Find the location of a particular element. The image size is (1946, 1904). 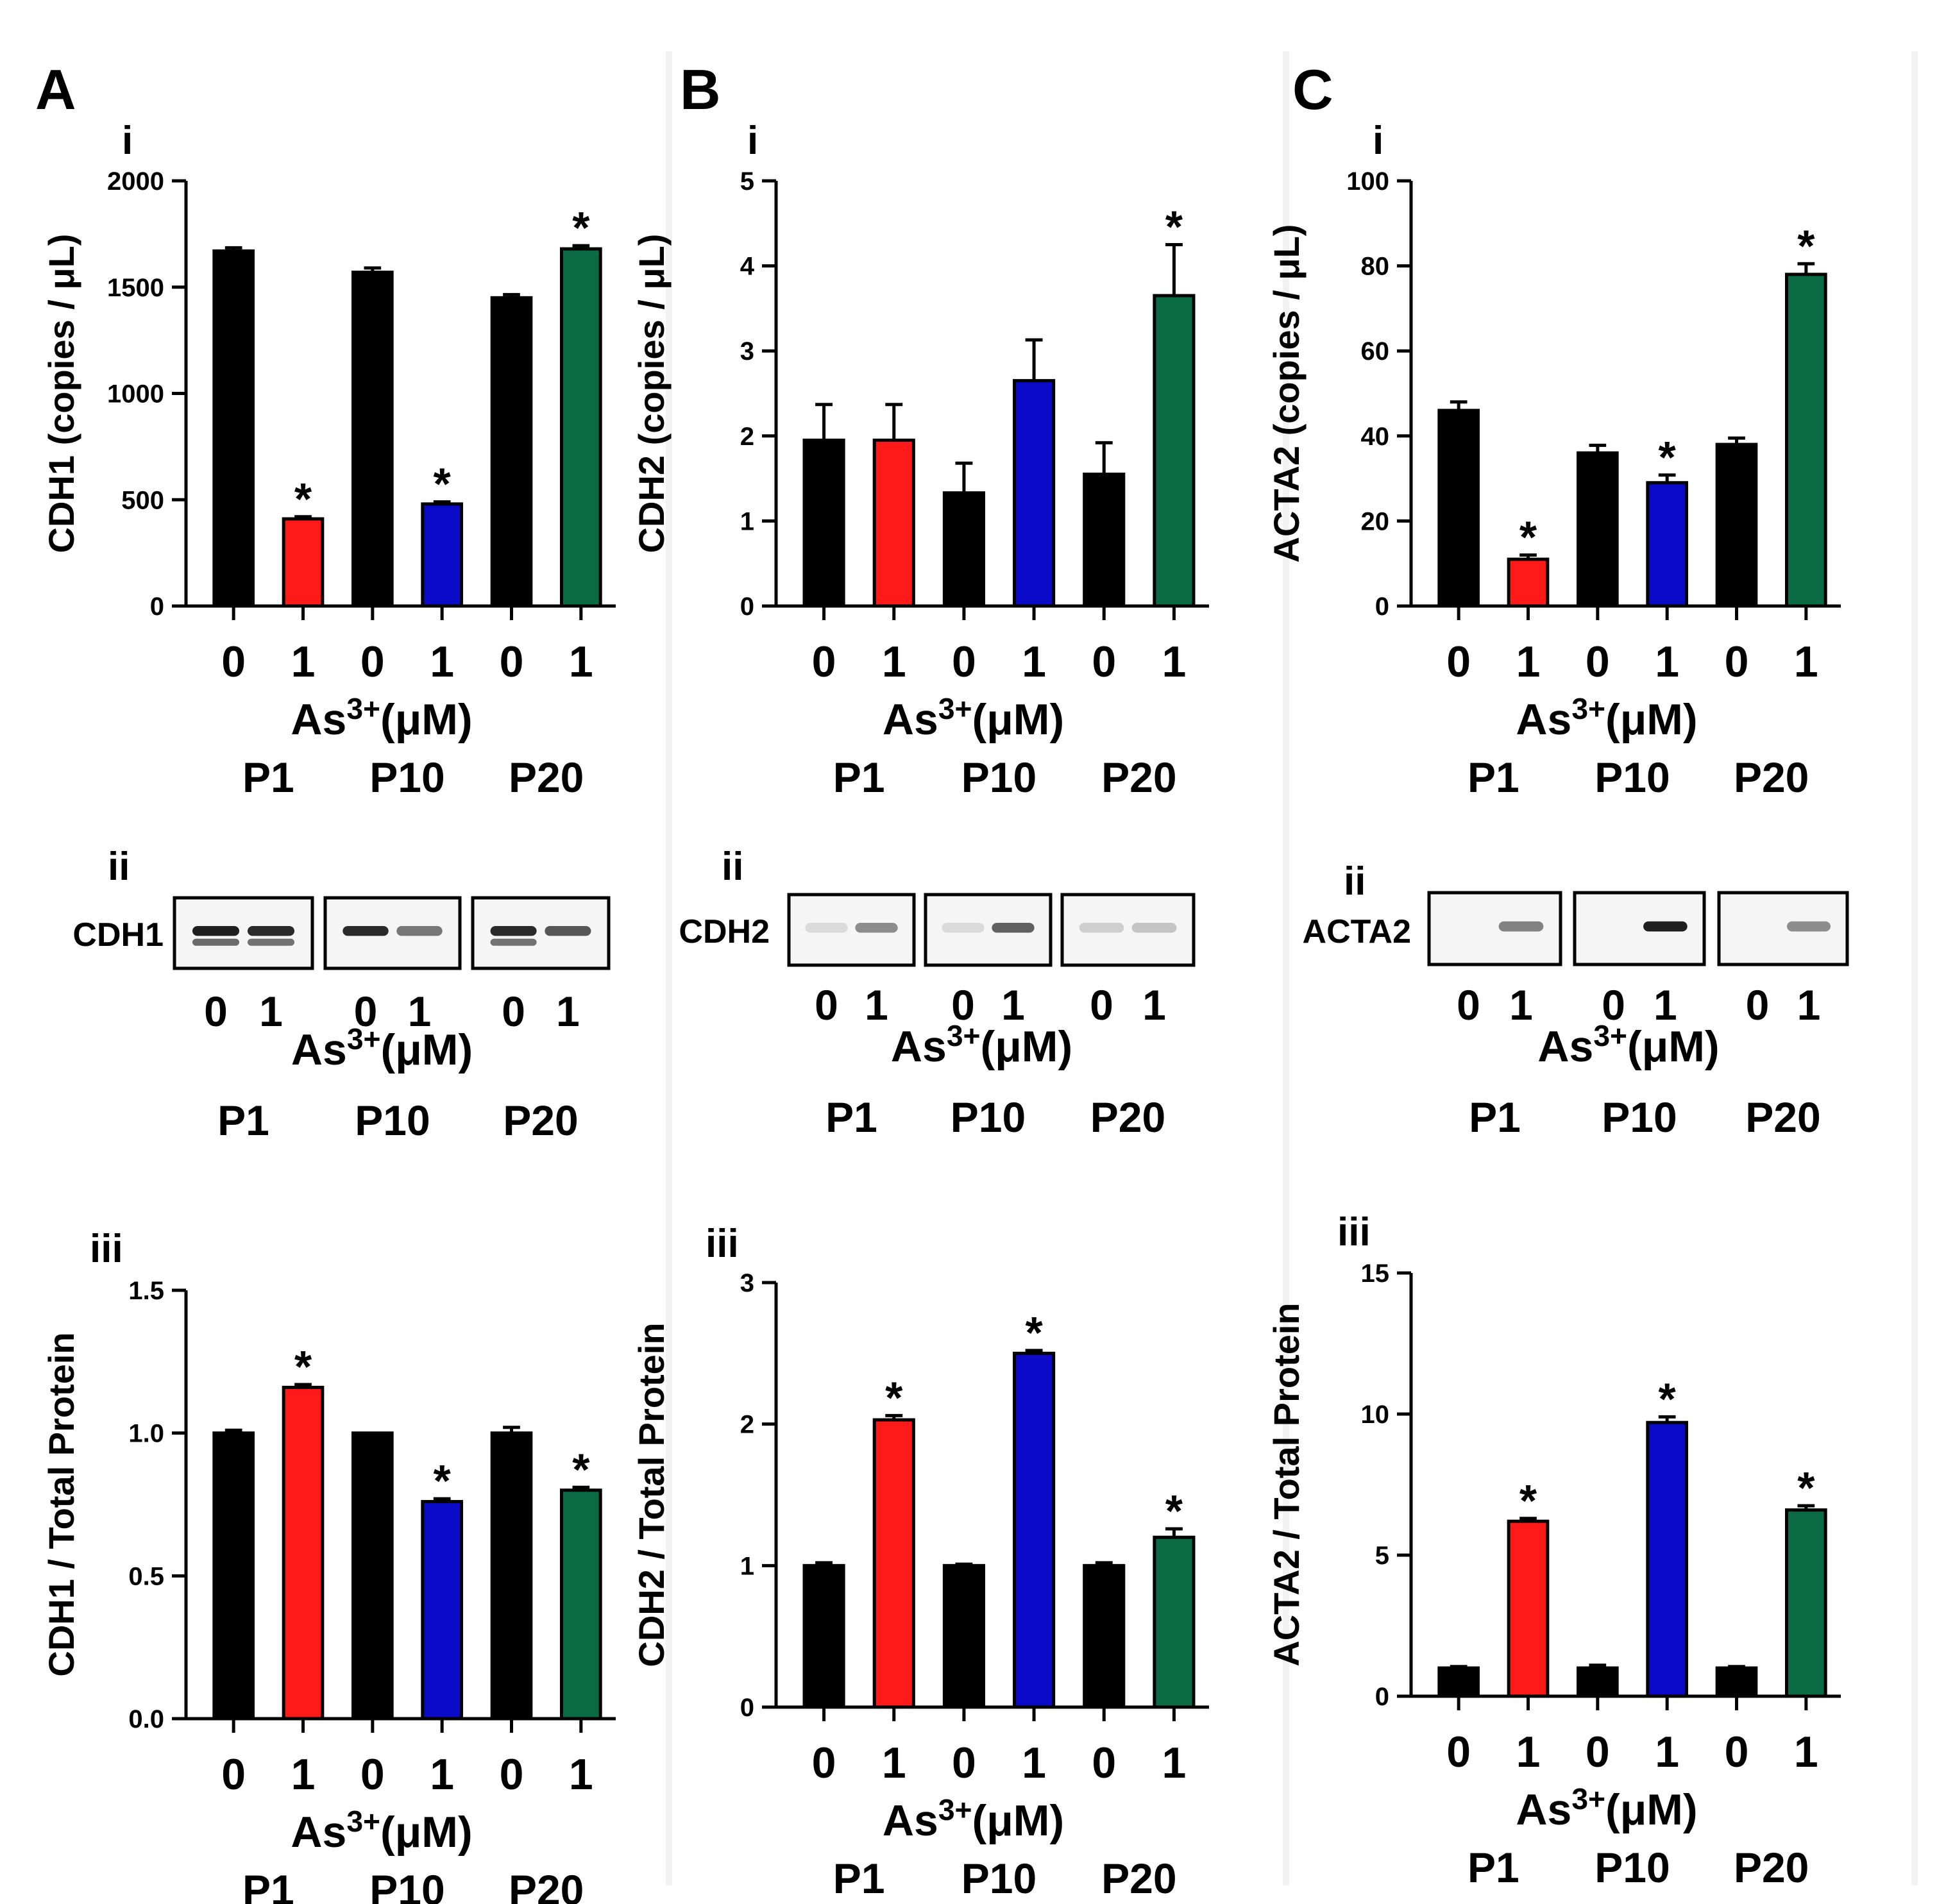

blot-band-lower is located at coordinates (216, 942).